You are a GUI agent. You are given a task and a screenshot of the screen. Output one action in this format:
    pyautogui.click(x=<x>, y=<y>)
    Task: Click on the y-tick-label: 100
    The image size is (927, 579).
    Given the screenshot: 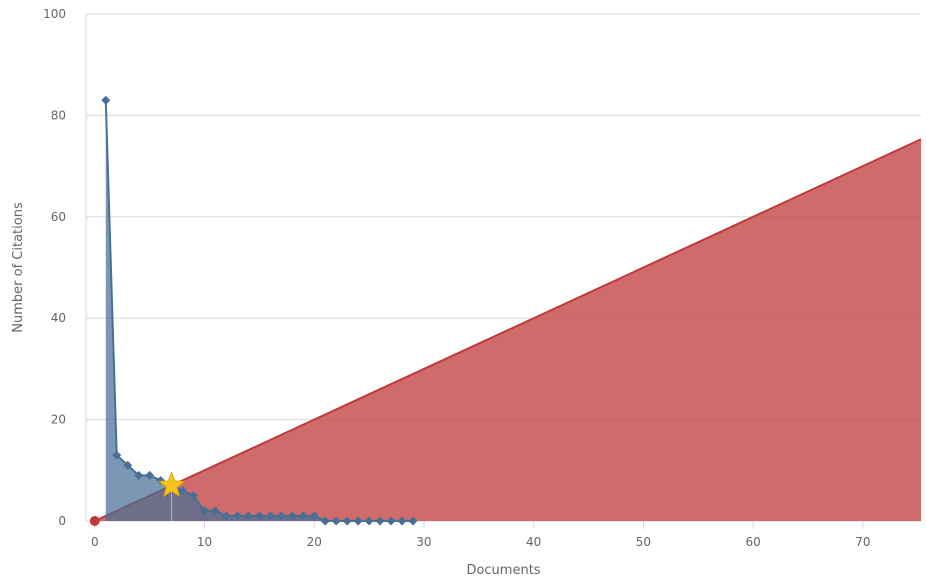 What is the action you would take?
    pyautogui.click(x=54, y=14)
    